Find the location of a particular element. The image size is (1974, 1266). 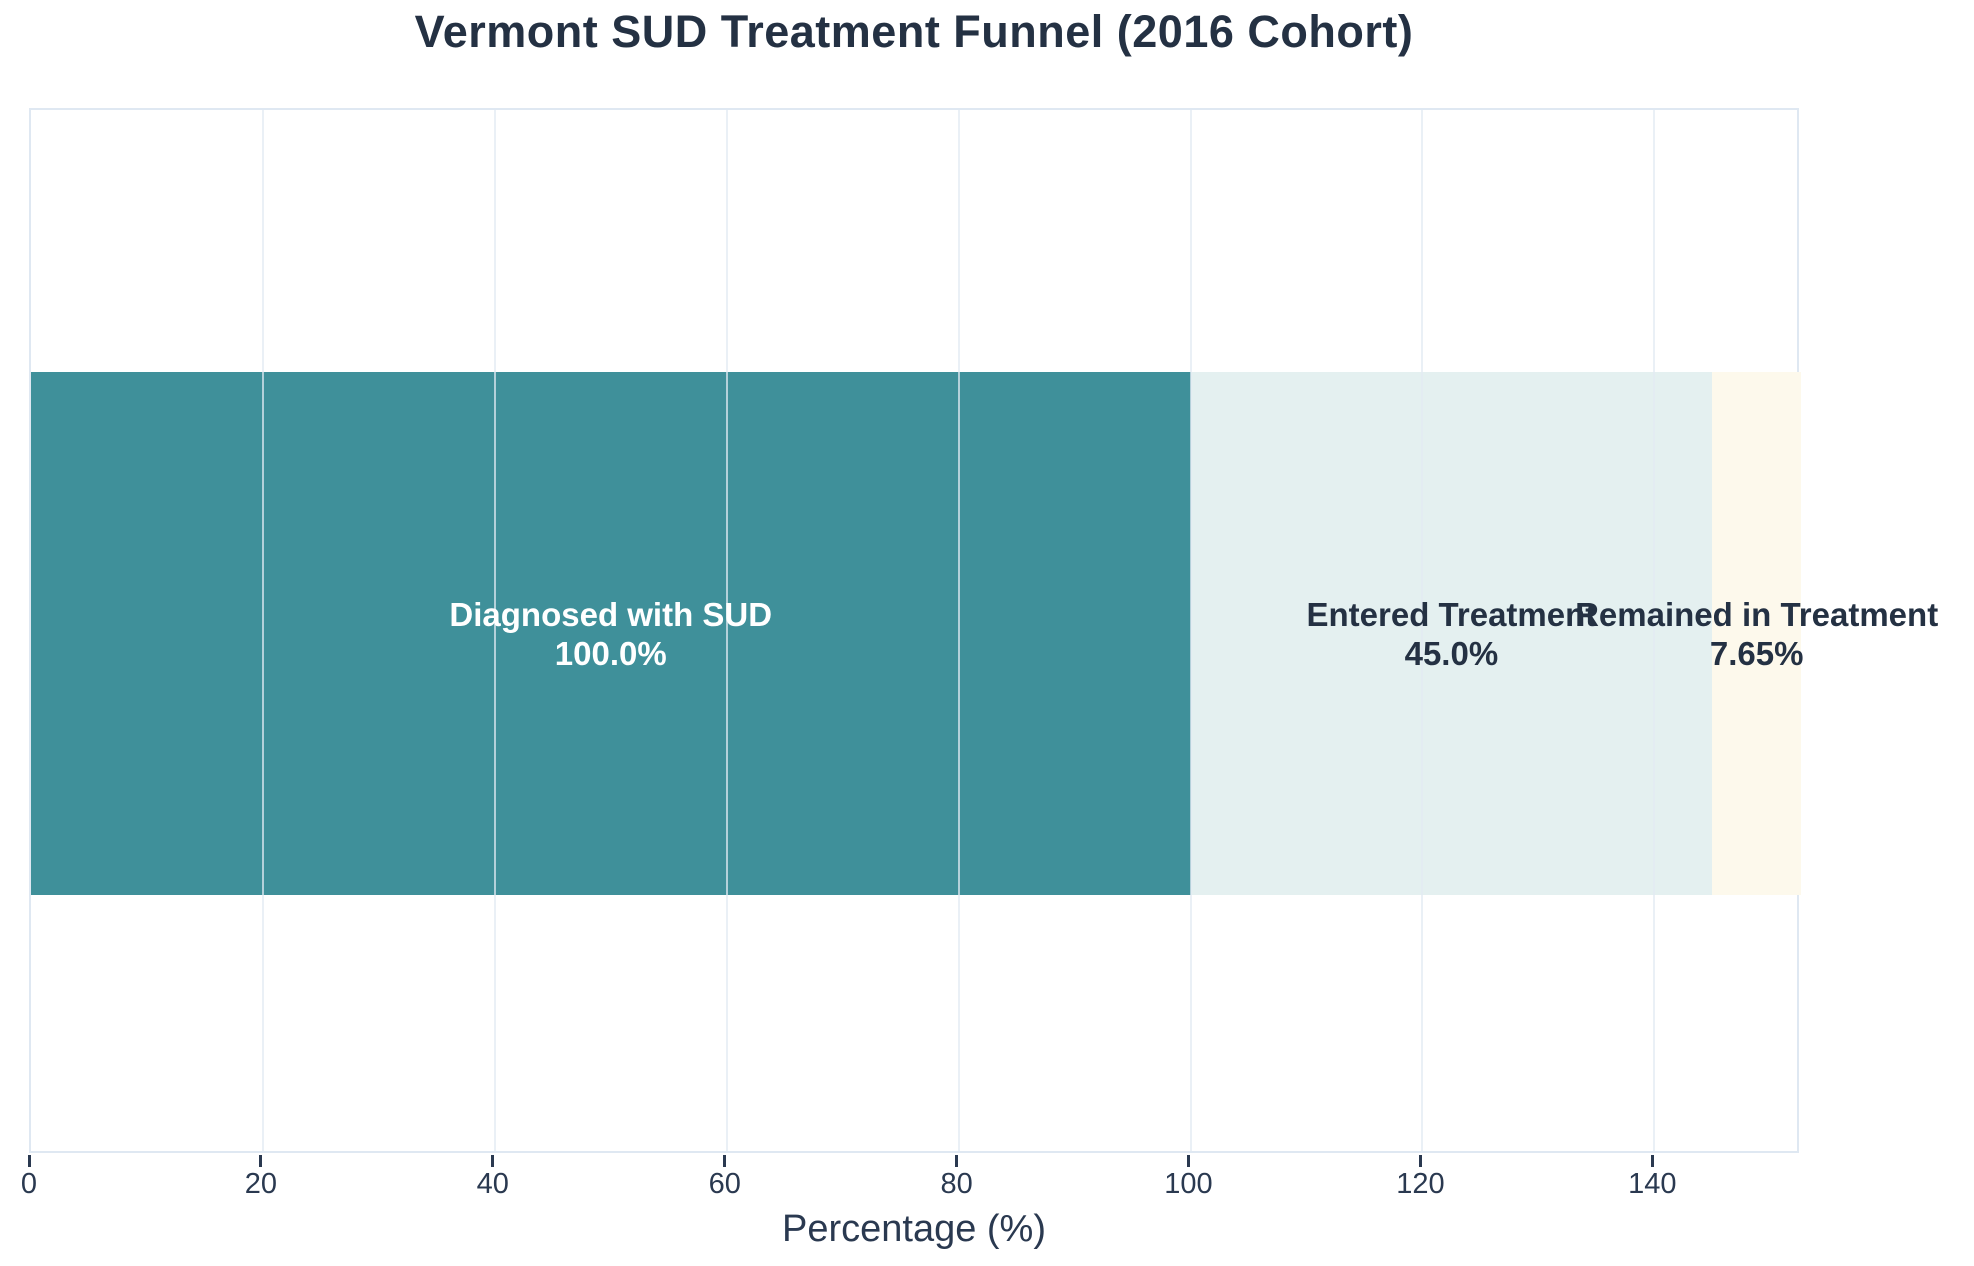

x-tick-label-60: 60 is located at coordinates (724, 1184).